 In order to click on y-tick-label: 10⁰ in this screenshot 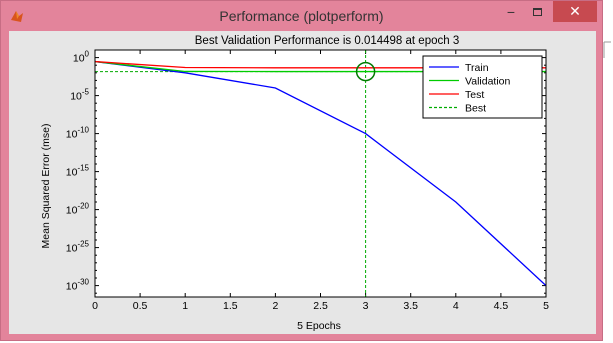, I will do `click(81, 57)`.